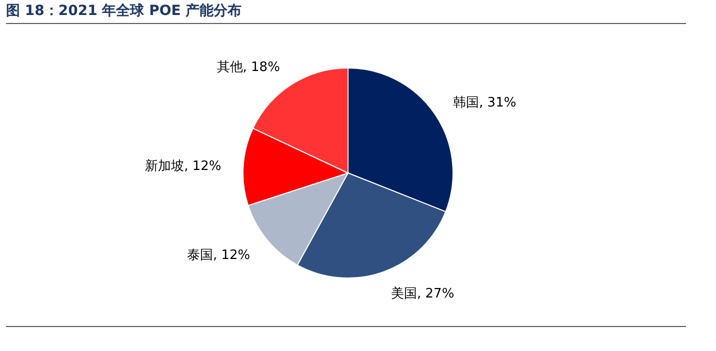  I want to click on slice-label: 泰国, 12%, so click(218, 255).